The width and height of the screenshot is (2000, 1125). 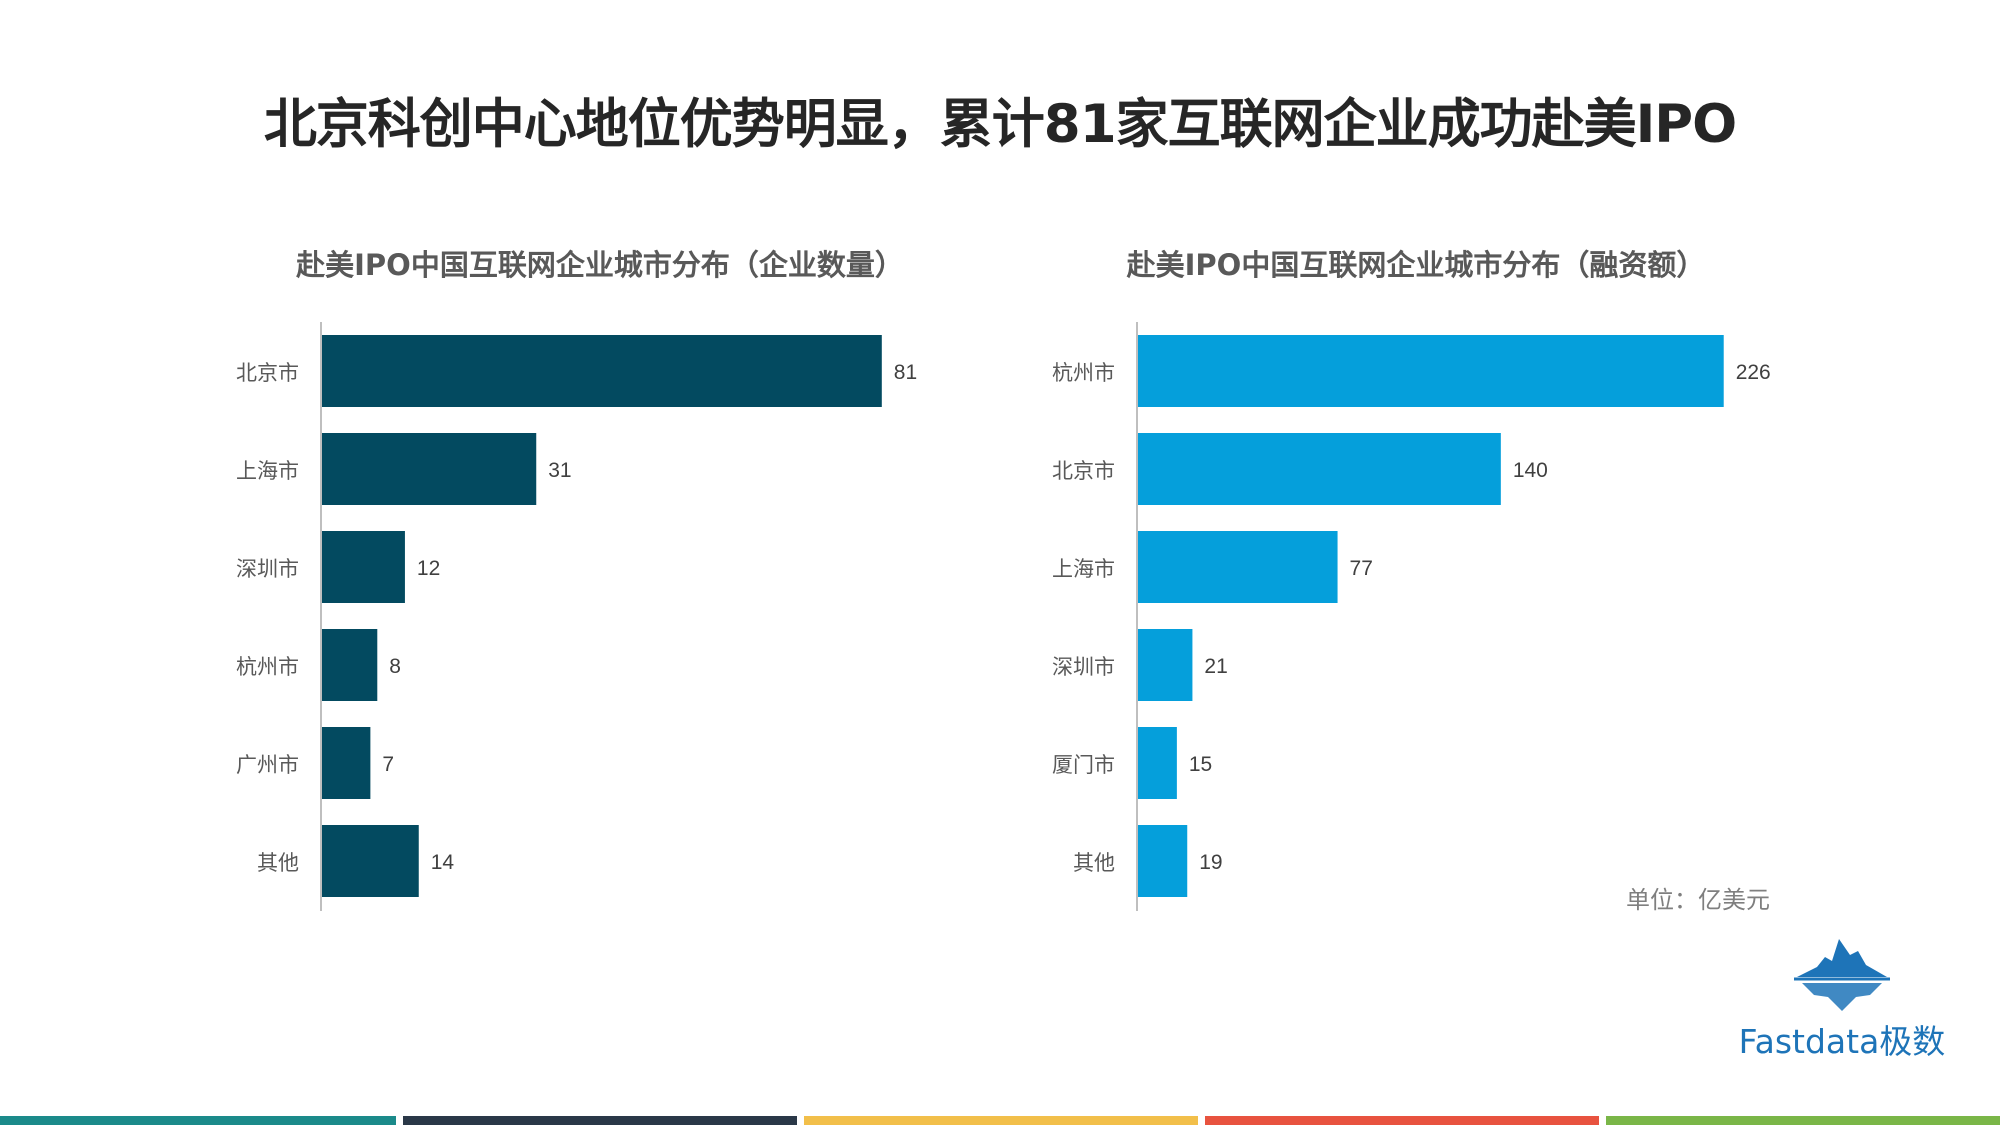 I want to click on data-label: 77, so click(x=1361, y=568).